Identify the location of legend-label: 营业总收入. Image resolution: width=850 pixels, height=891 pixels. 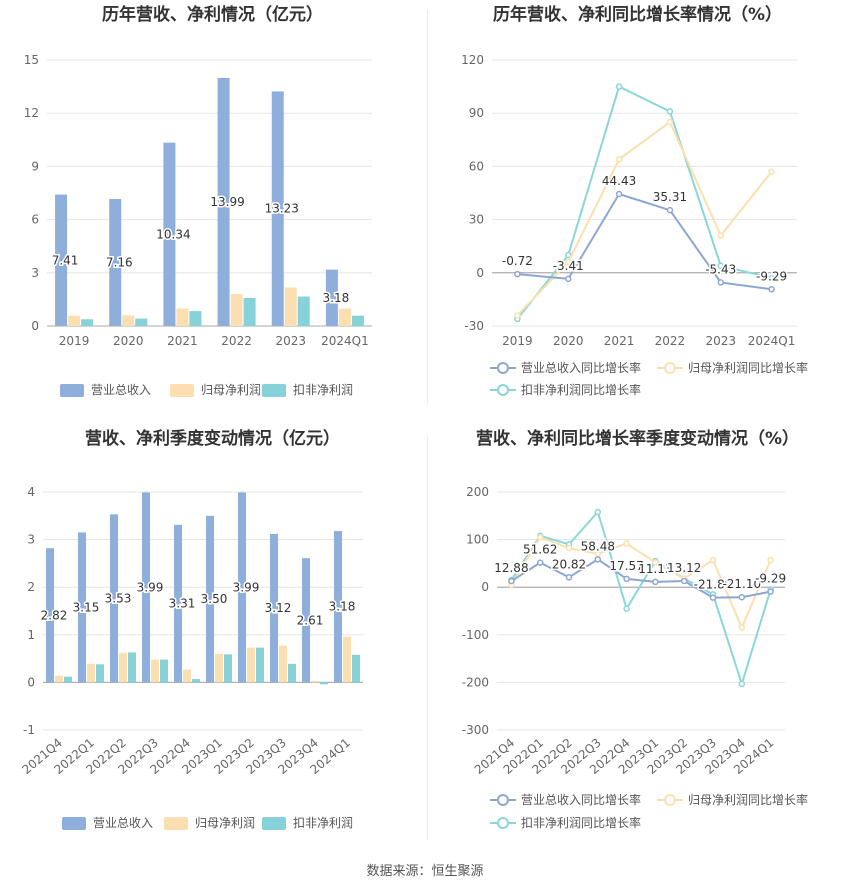
(121, 390).